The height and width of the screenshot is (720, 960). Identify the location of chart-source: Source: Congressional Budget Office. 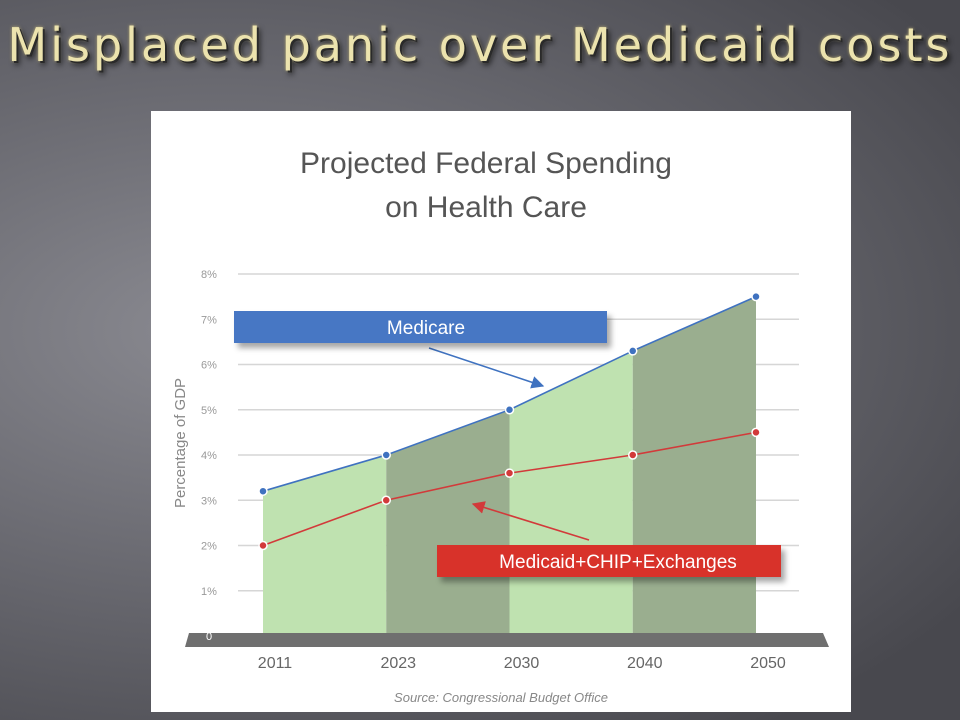
(501, 697).